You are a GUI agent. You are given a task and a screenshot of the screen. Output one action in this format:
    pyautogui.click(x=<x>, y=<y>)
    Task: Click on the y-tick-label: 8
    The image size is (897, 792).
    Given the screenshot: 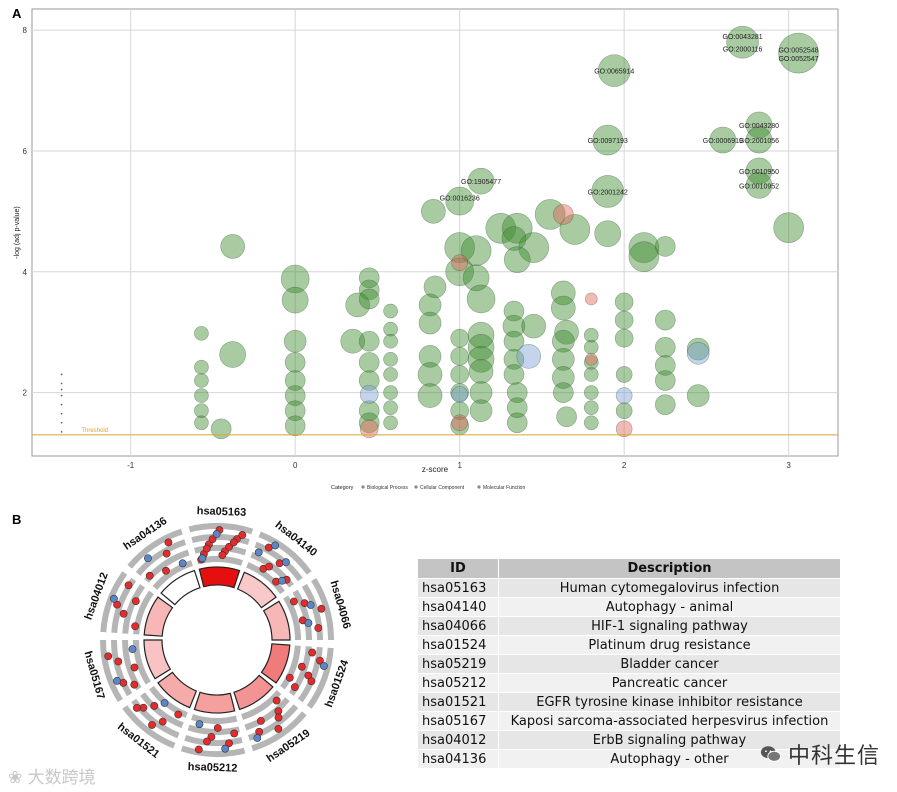 What is the action you would take?
    pyautogui.click(x=25, y=30)
    